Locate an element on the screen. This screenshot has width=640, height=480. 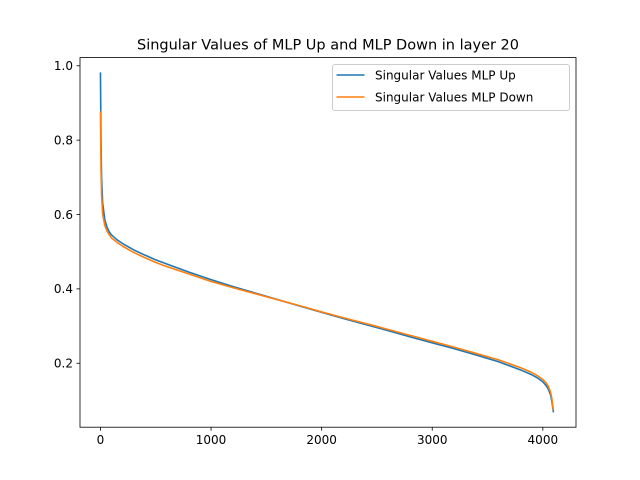
legend-label-mlp-down: Singular Values MLP Down is located at coordinates (454, 98).